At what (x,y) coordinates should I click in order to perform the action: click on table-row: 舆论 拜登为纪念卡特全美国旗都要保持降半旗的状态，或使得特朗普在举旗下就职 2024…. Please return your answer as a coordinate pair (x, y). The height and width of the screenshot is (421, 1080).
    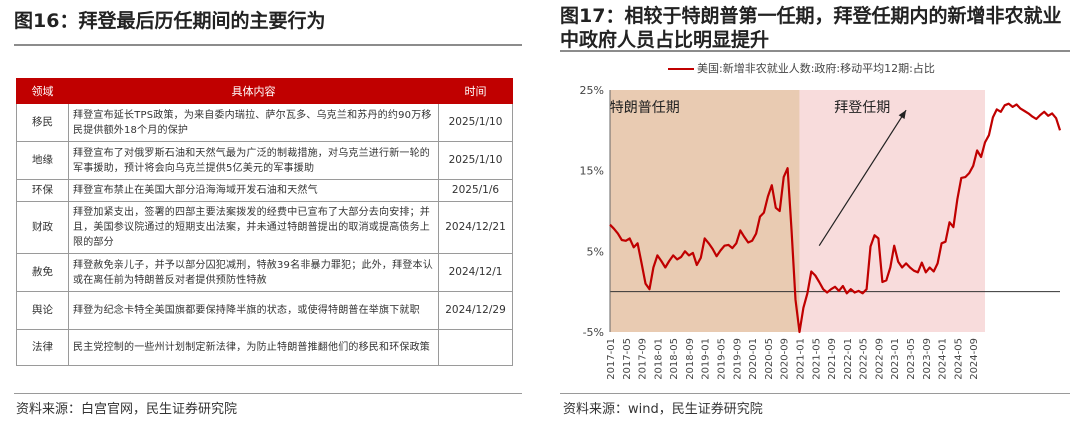
    Looking at the image, I should click on (264, 310).